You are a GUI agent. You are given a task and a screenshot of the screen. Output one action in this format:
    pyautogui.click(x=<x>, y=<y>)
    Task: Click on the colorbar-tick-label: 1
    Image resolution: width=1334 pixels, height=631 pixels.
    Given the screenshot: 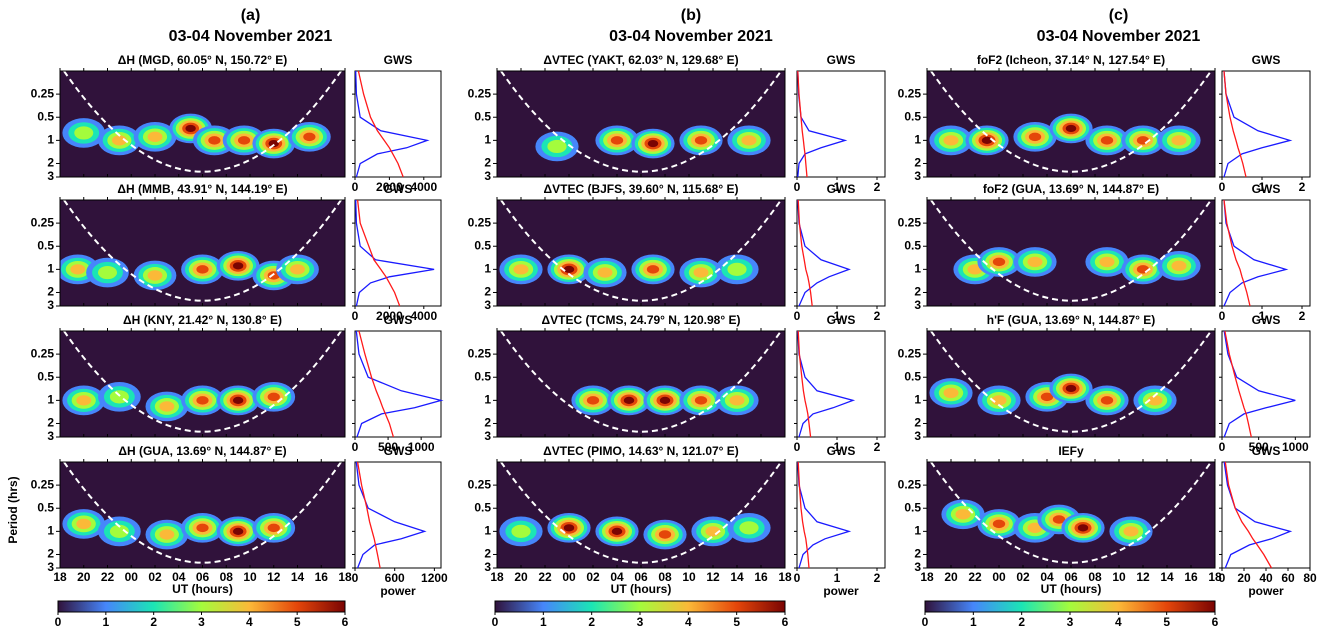 What is the action you would take?
    pyautogui.click(x=973, y=622)
    